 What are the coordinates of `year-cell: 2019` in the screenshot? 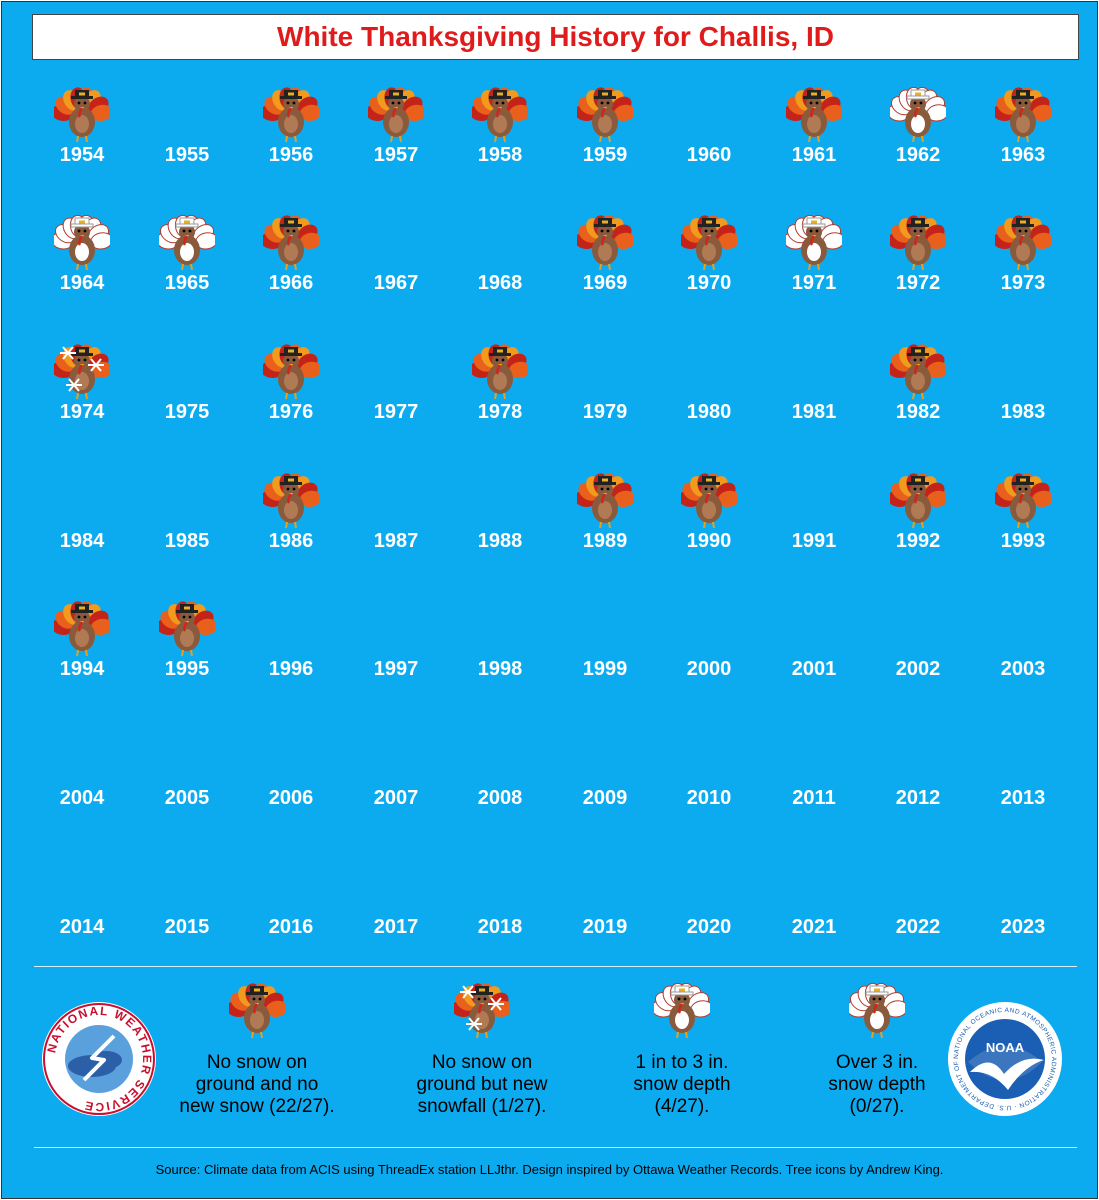 It's located at (605, 910).